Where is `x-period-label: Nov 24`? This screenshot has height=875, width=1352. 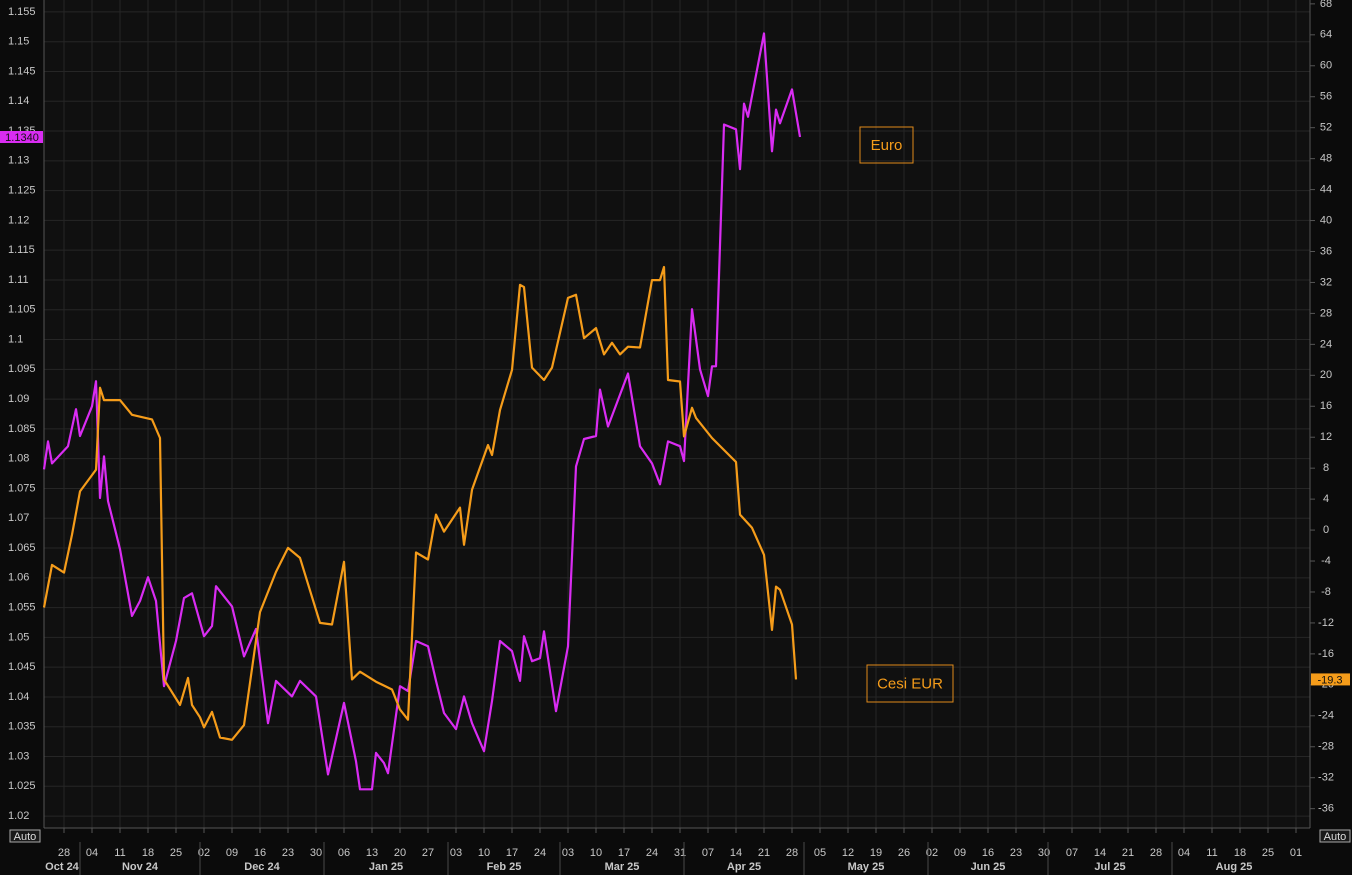
x-period-label: Nov 24 is located at coordinates (140, 867).